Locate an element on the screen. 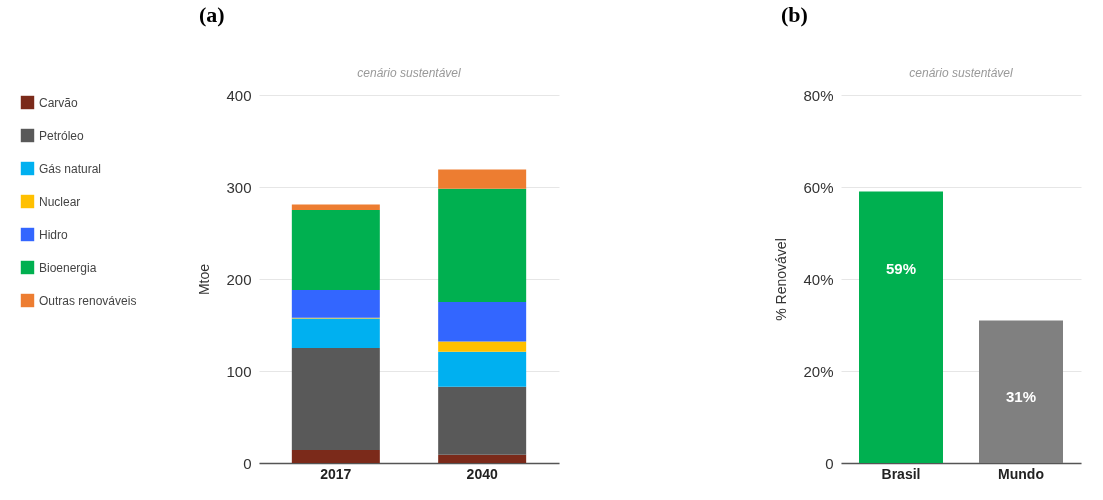 The image size is (1103, 500). y-axis-title: Mtoe is located at coordinates (204, 279).